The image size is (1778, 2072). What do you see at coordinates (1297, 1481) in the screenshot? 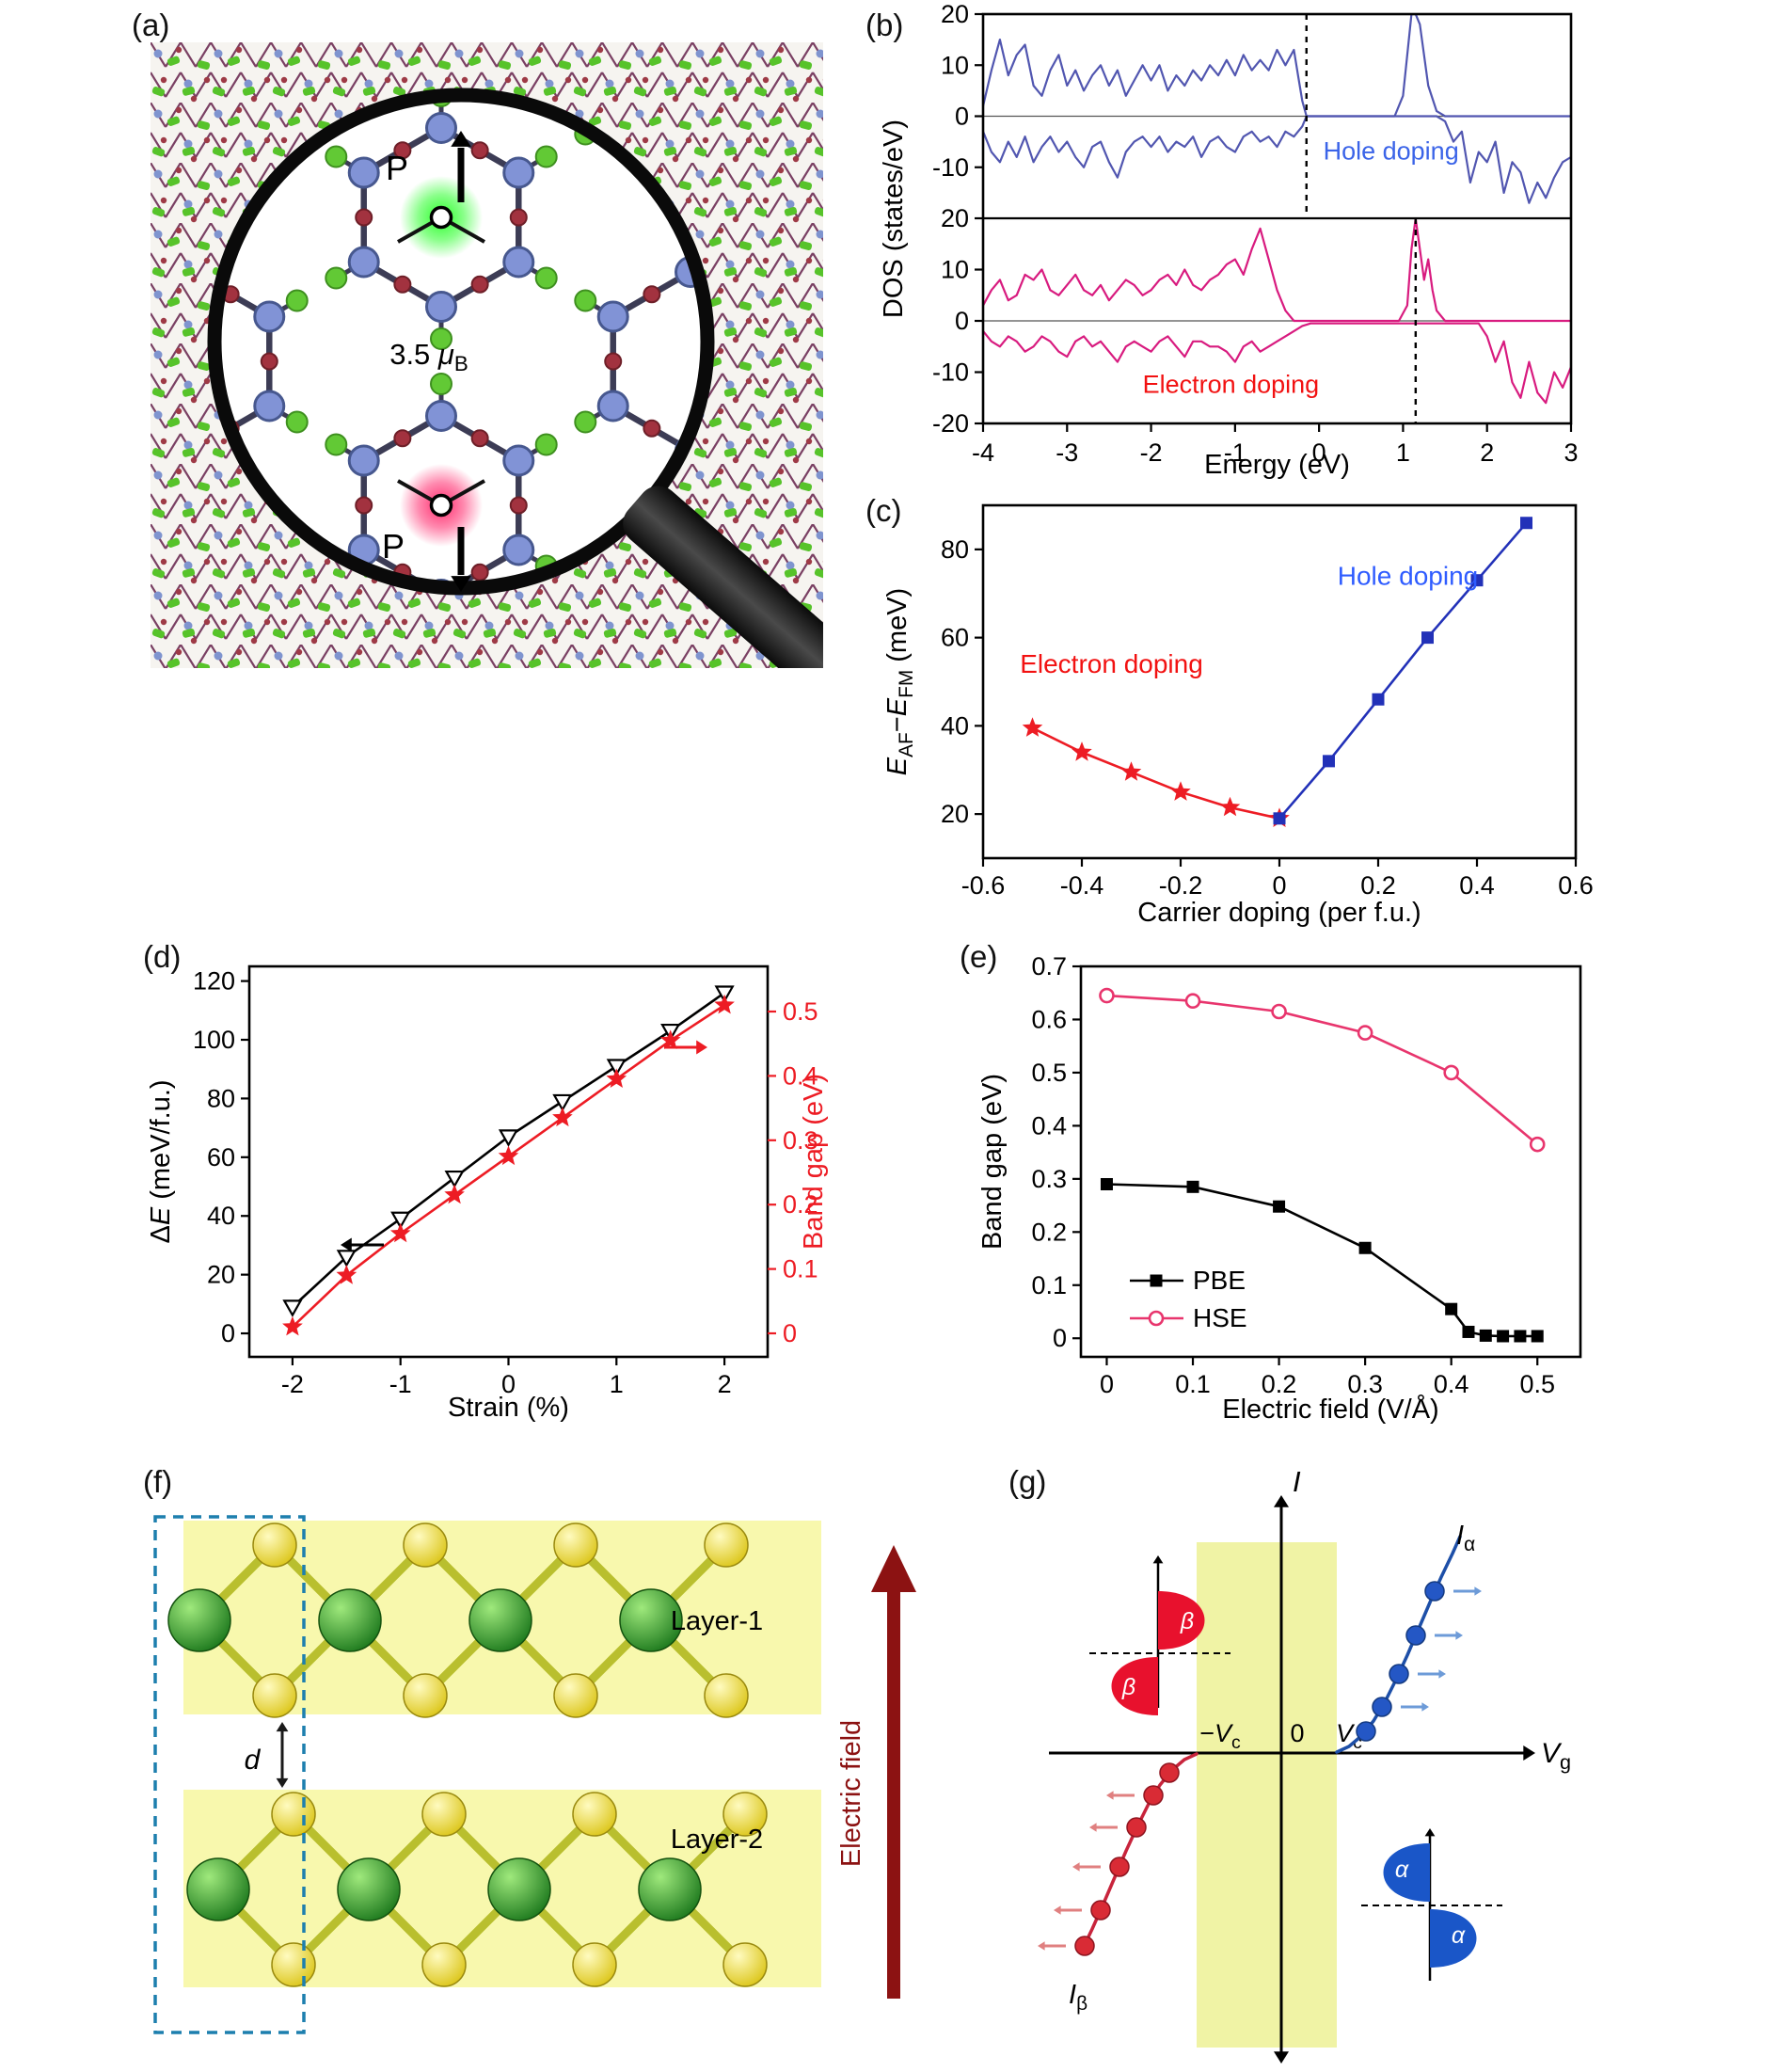
I see `g-current-axis-label: I` at bounding box center [1297, 1481].